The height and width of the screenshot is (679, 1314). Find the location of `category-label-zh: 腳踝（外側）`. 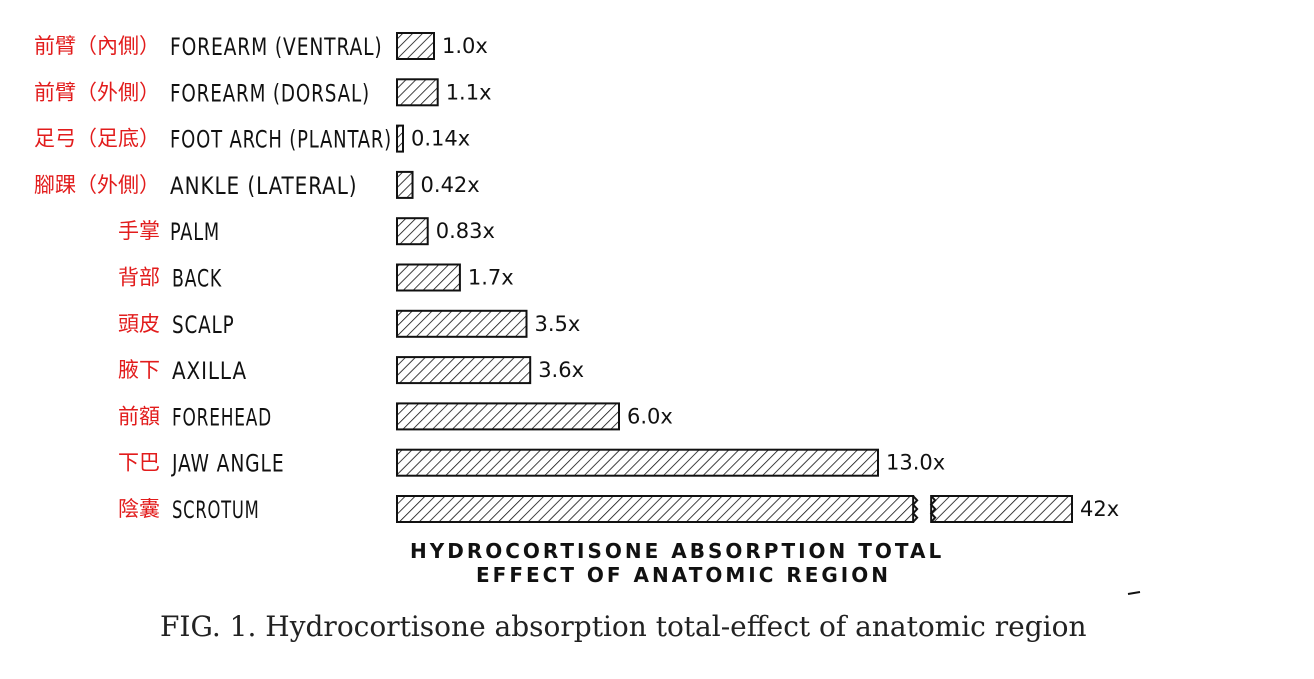

category-label-zh: 腳踝（外側） is located at coordinates (97, 185).